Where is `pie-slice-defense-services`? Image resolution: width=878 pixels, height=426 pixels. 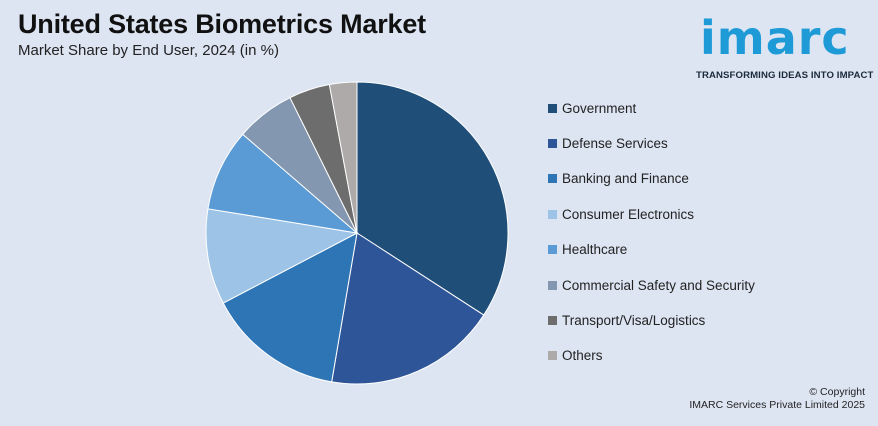 pie-slice-defense-services is located at coordinates (408, 308).